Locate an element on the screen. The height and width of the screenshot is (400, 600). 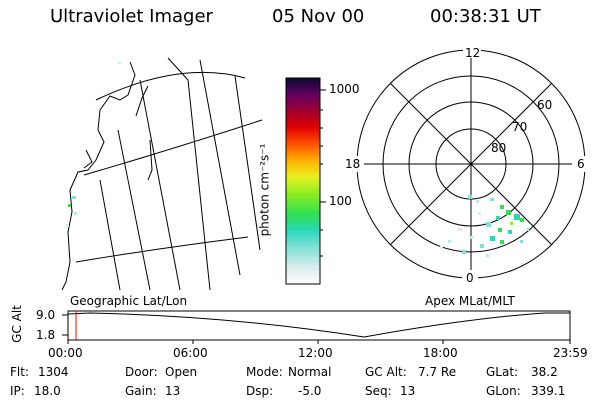
apex-label: Apex MLat/MLT is located at coordinates (470, 301).